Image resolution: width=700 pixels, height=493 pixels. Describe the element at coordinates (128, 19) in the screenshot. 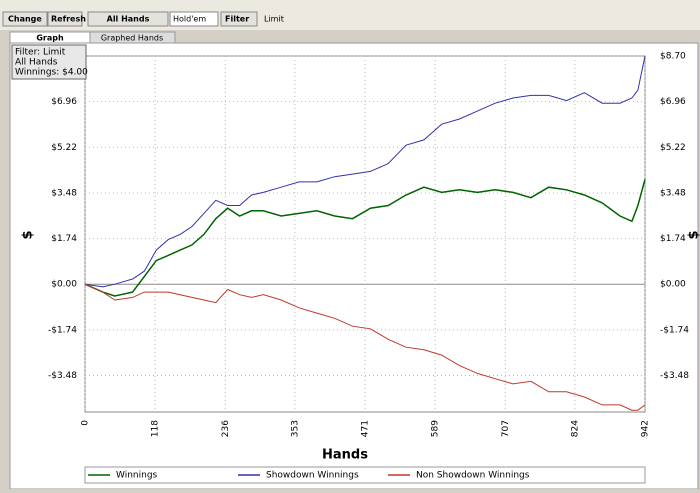

I see `all-hands-label: All Hands` at that location.